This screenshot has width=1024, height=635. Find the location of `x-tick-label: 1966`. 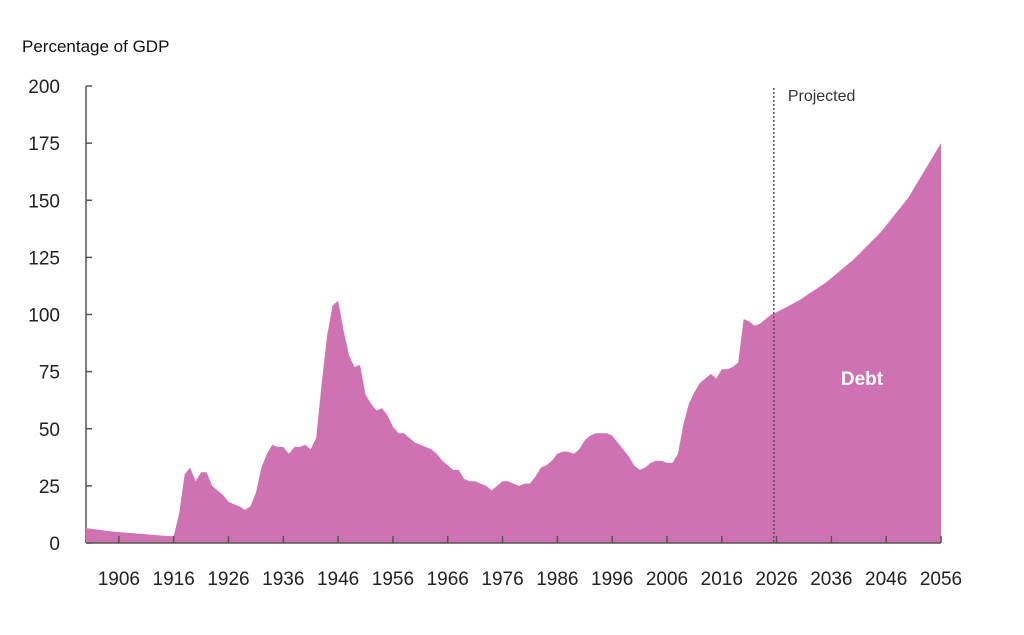

x-tick-label: 1966 is located at coordinates (448, 579).